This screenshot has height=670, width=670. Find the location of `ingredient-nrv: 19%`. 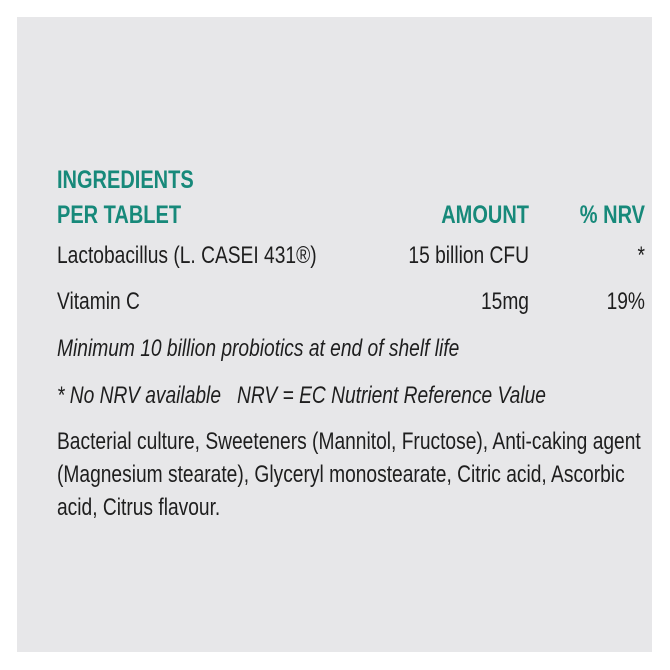

ingredient-nrv: 19% is located at coordinates (625, 301).